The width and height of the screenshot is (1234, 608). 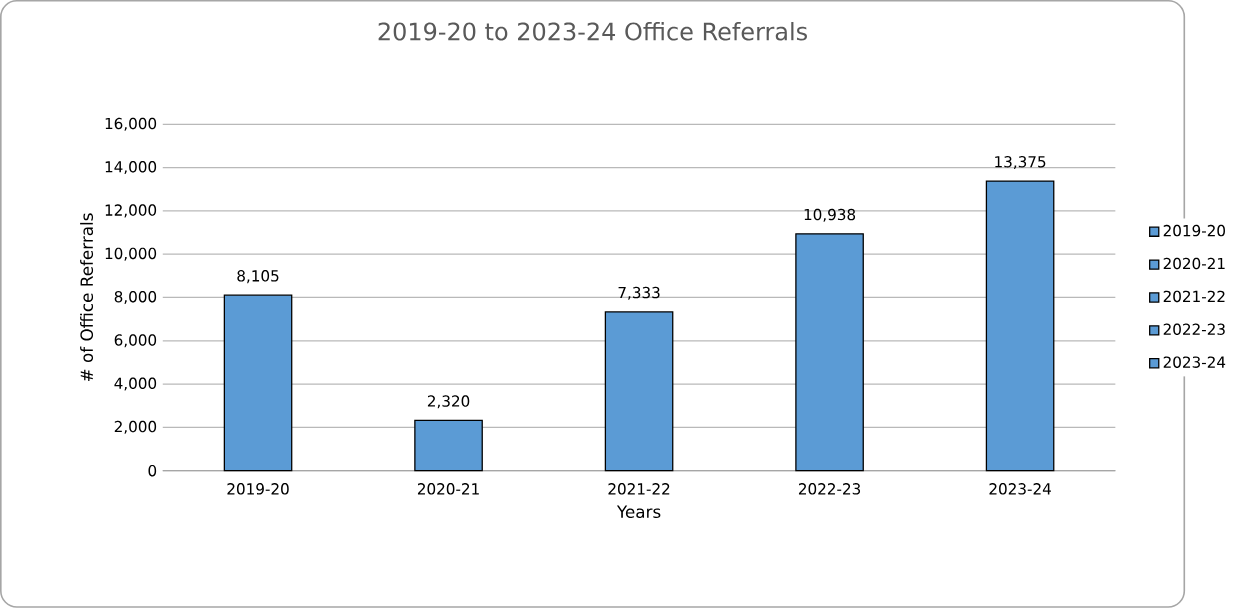 What do you see at coordinates (1194, 329) in the screenshot?
I see `legend-label: 2022-23` at bounding box center [1194, 329].